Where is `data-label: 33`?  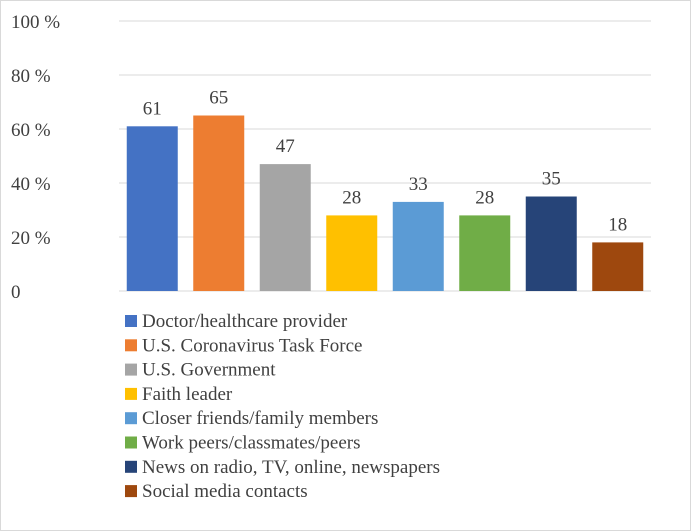
data-label: 33 is located at coordinates (418, 184).